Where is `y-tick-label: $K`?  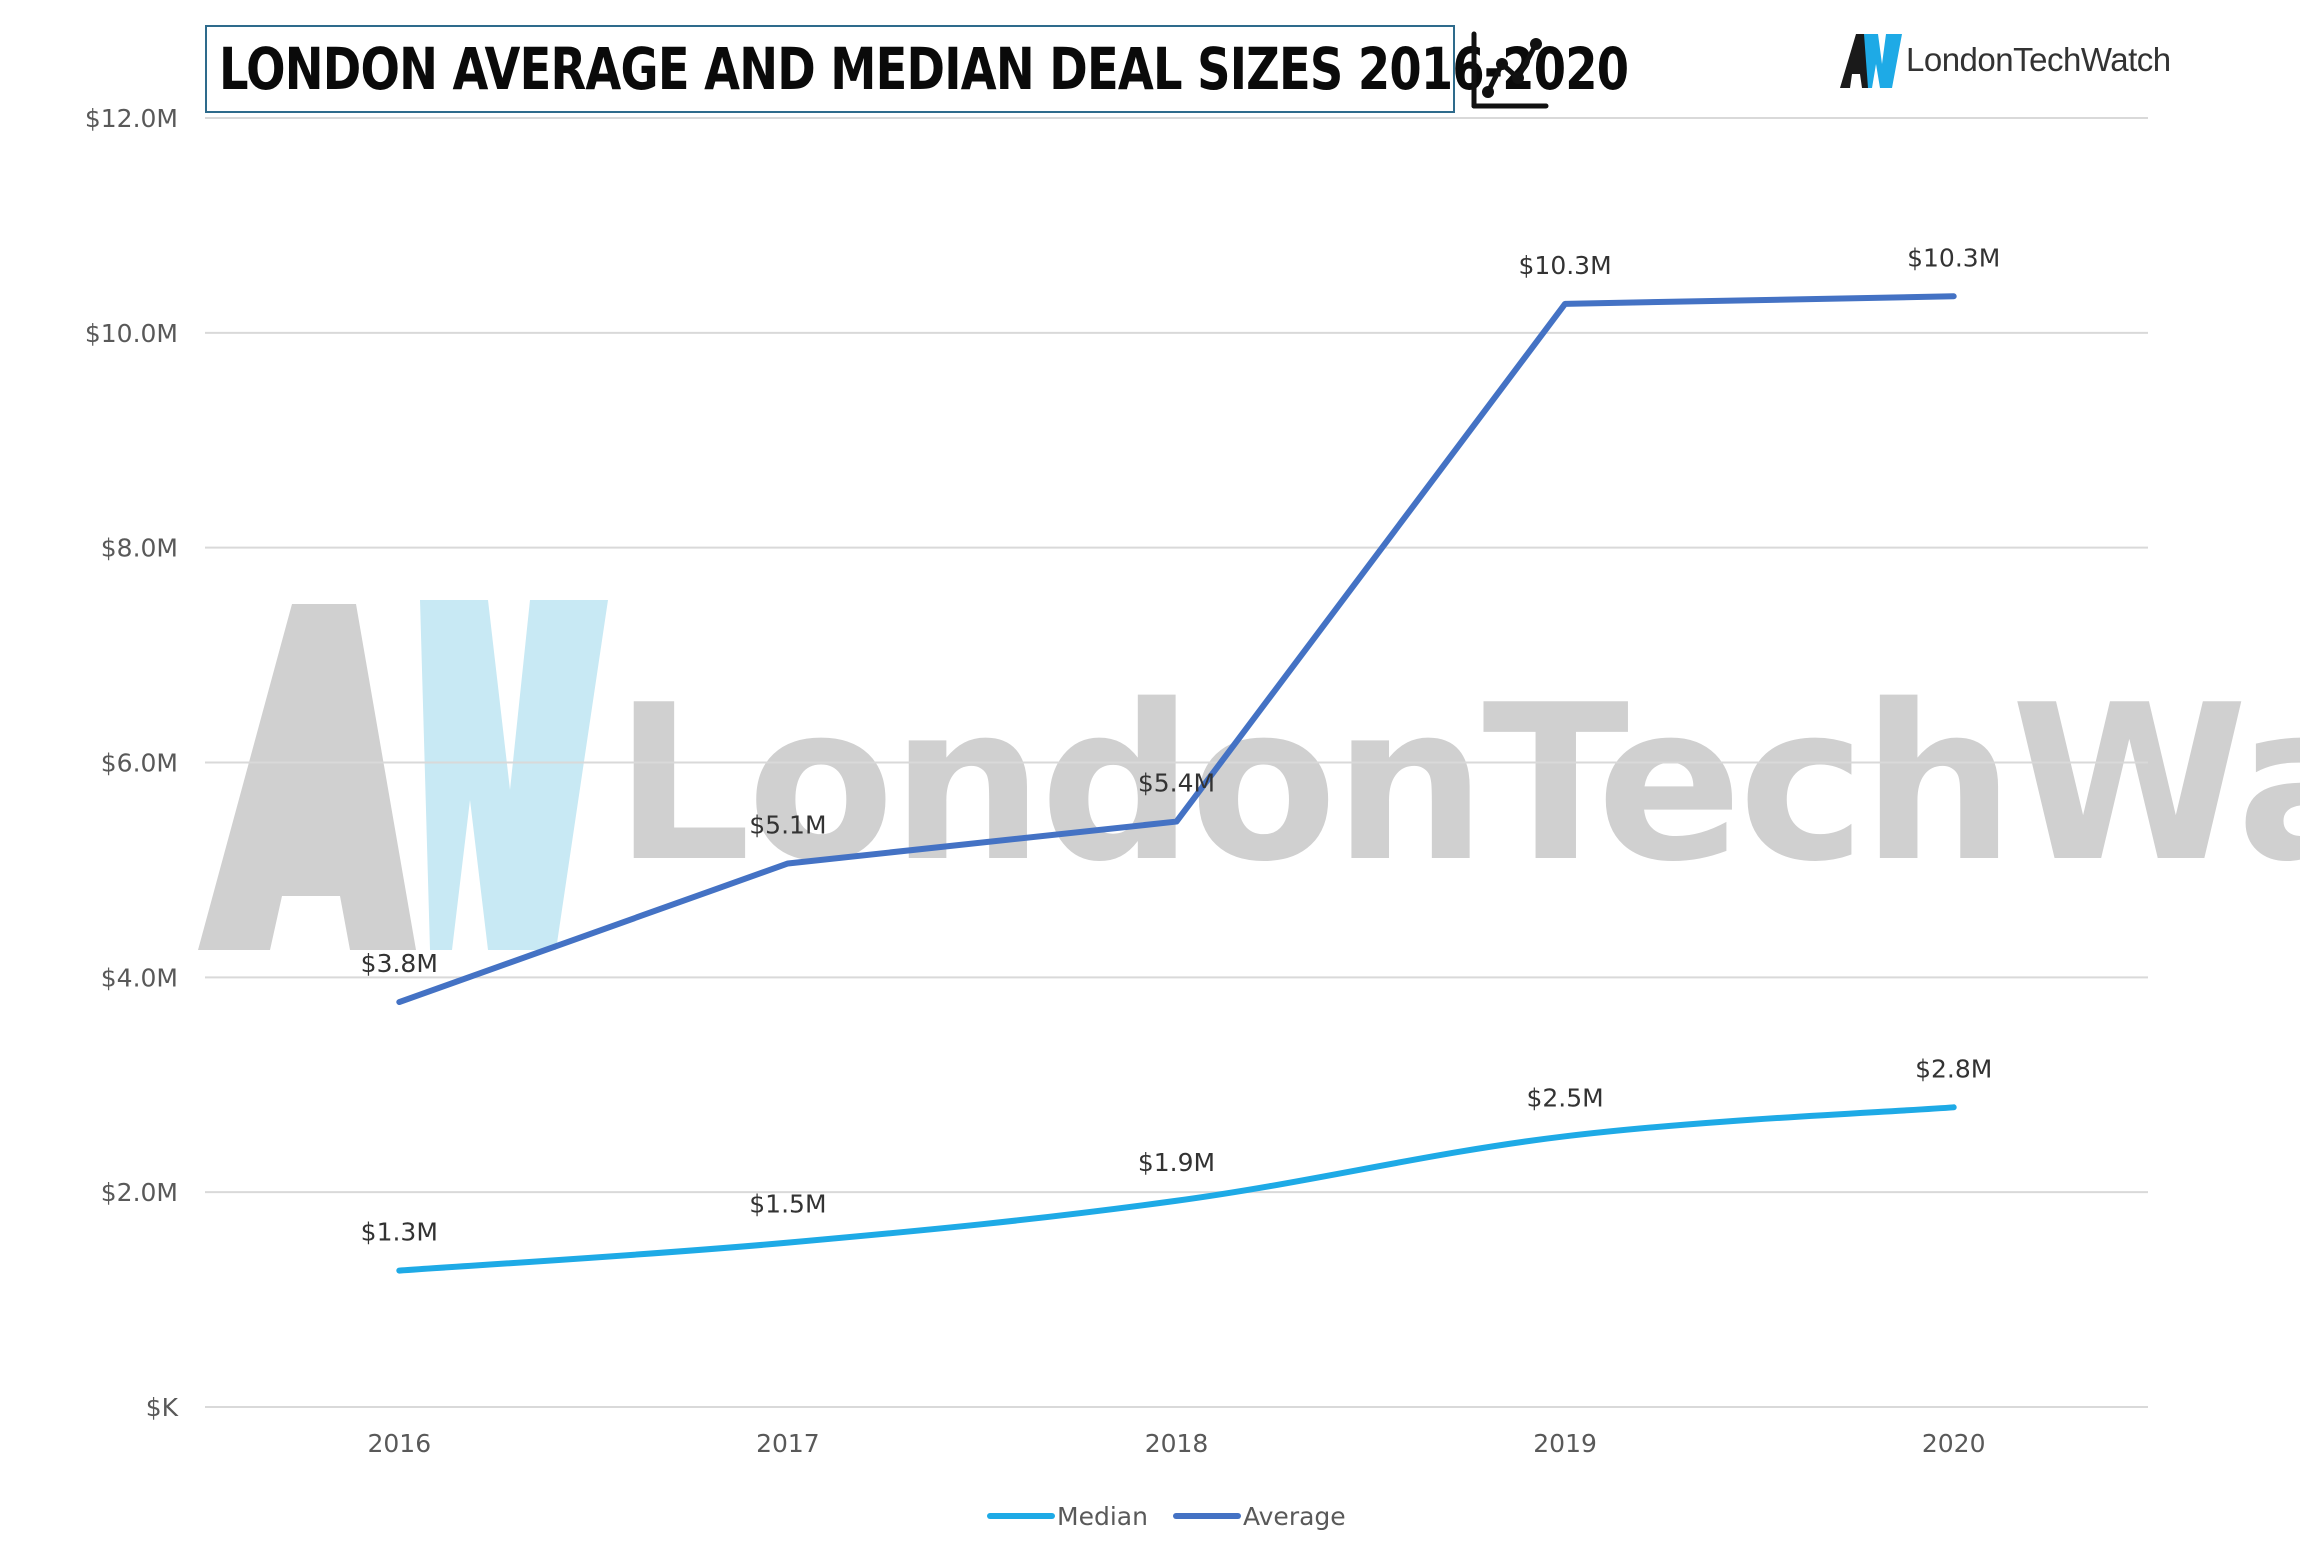
y-tick-label: $K is located at coordinates (162, 1407).